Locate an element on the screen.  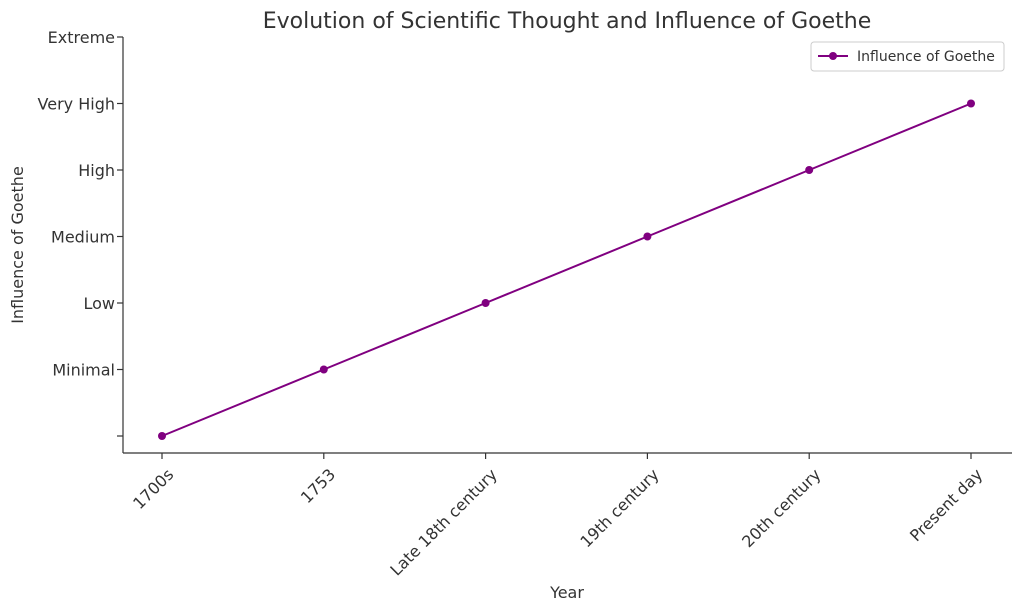
y-tick-label: Very High is located at coordinates (76, 104).